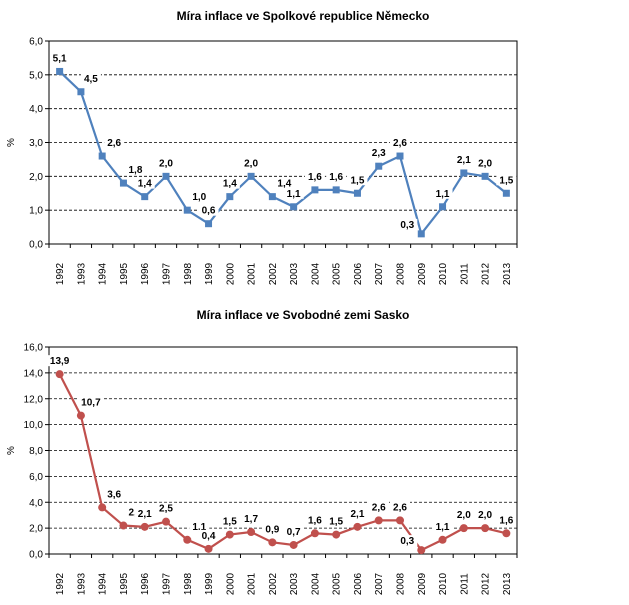 The image size is (629, 605). I want to click on data-label: 2,3, so click(379, 153).